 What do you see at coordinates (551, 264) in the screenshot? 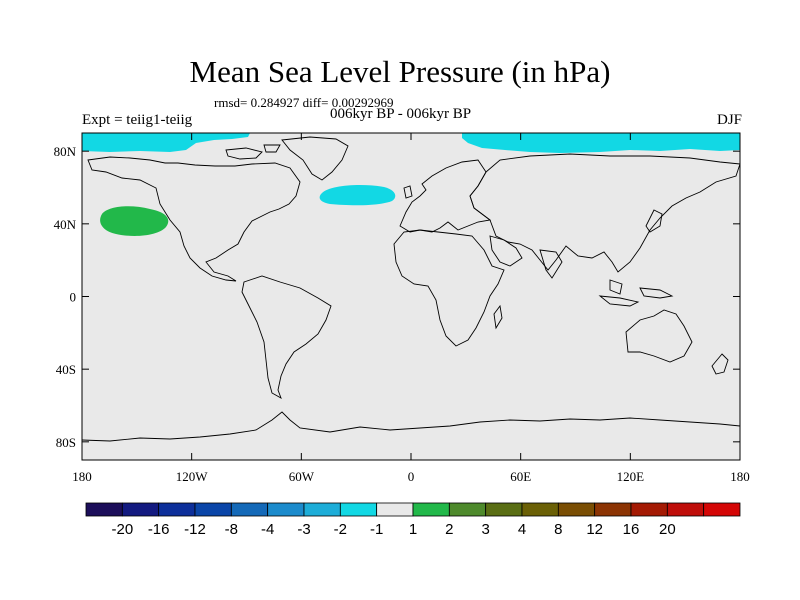
I see `coastline-india` at bounding box center [551, 264].